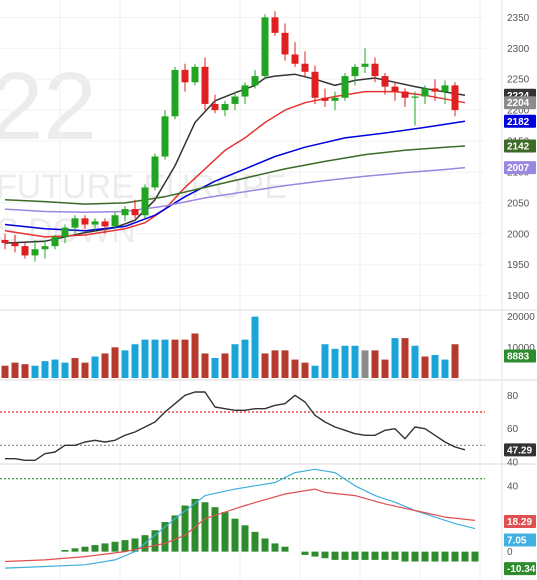  Describe the element at coordinates (48, 106) in the screenshot. I see `watermark-symbol: 22` at that location.